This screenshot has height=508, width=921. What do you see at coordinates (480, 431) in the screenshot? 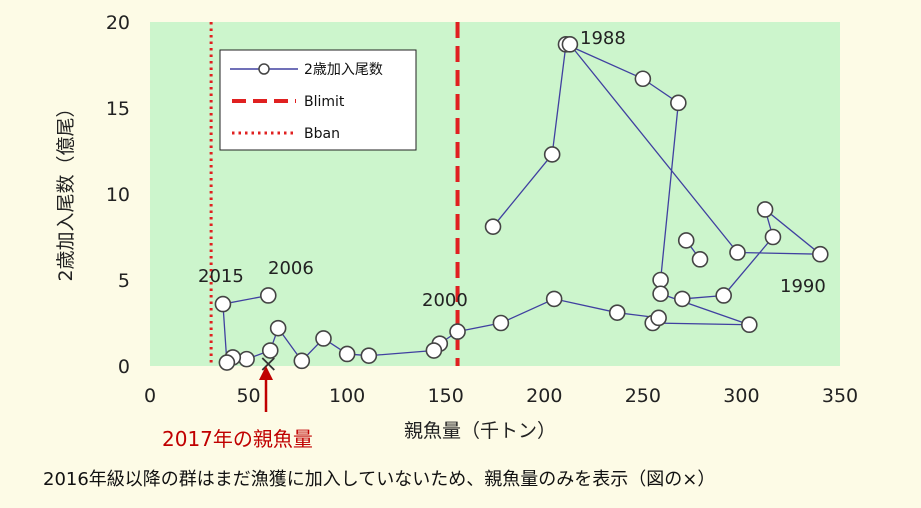
I see `x-axis-title: 親魚量（千トン）` at bounding box center [480, 431].